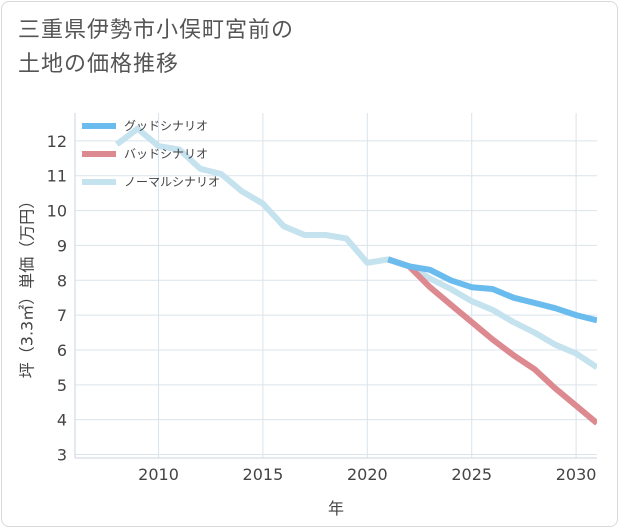  I want to click on legend-label: バッドシナリオ, so click(166, 154).